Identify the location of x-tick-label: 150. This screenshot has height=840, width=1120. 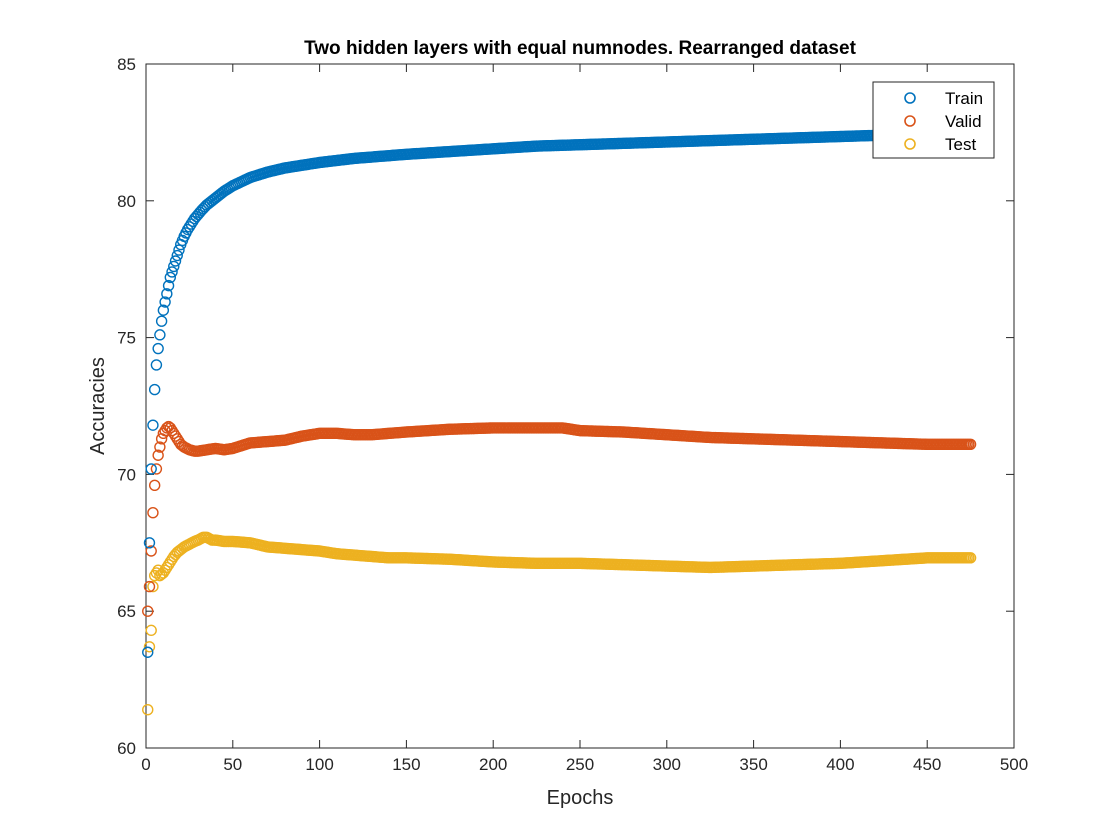
(406, 764).